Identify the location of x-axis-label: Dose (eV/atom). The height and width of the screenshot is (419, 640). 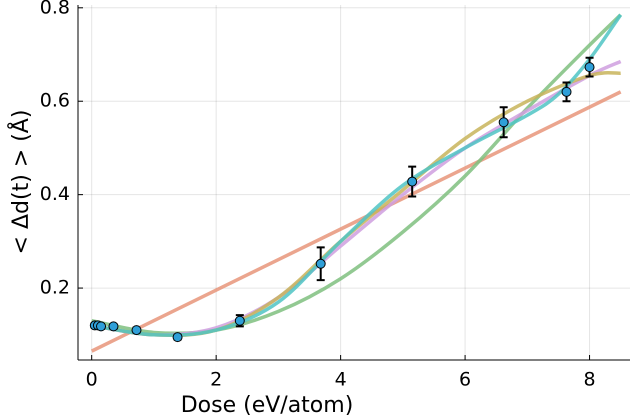
(267, 405).